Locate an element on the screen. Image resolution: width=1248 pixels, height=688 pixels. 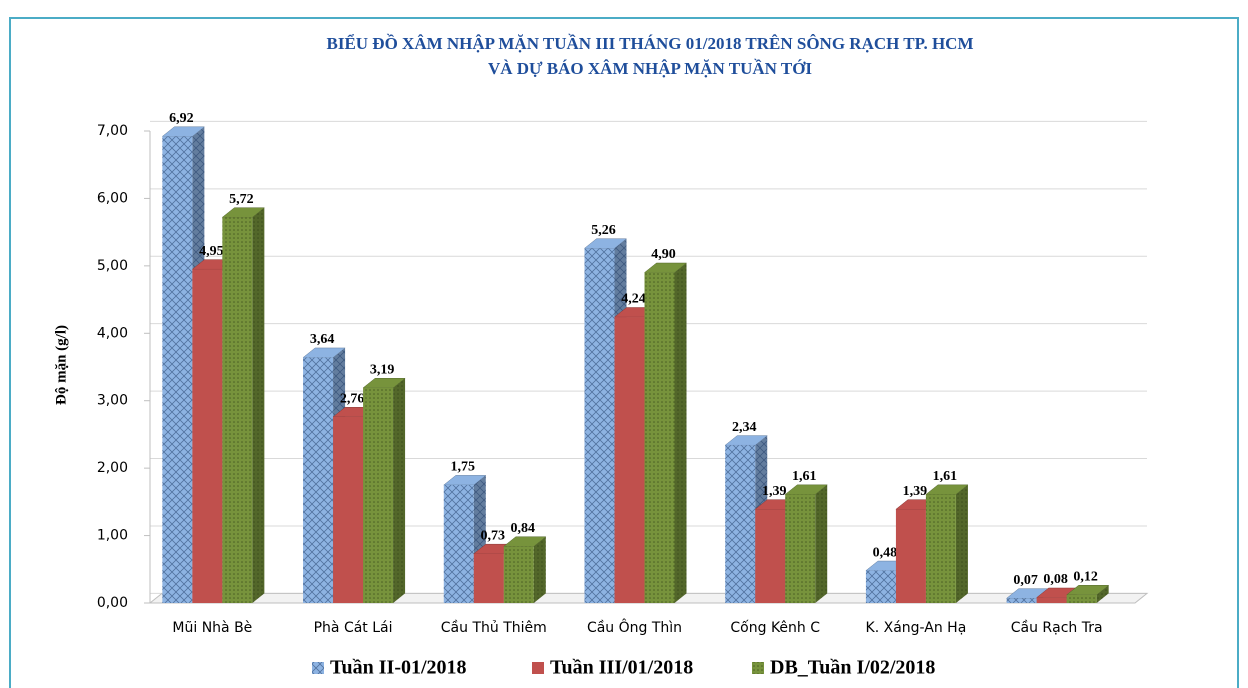
y-tick-label: 3,00 is located at coordinates (112, 401).